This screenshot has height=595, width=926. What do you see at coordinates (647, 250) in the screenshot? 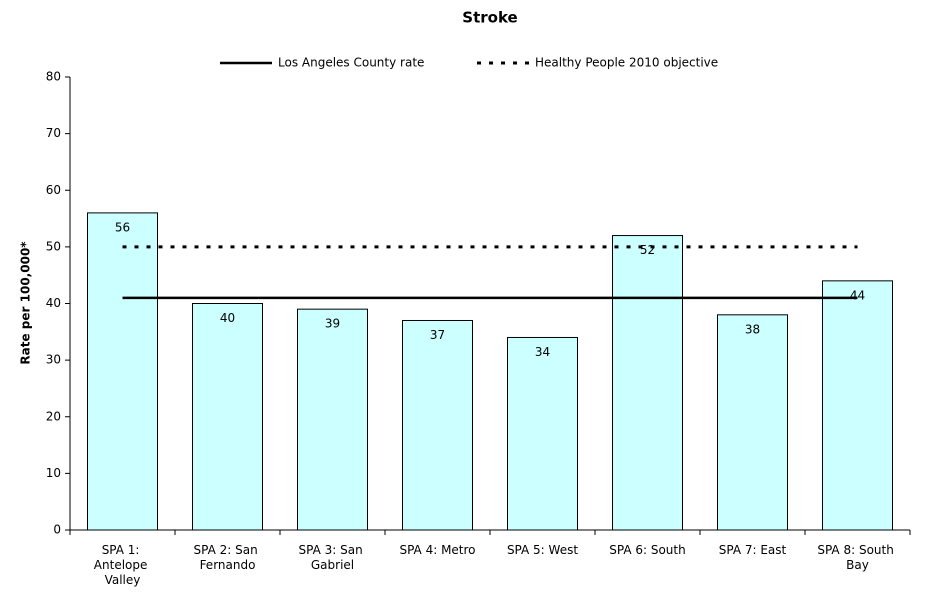
I see `data-label: 52` at bounding box center [647, 250].